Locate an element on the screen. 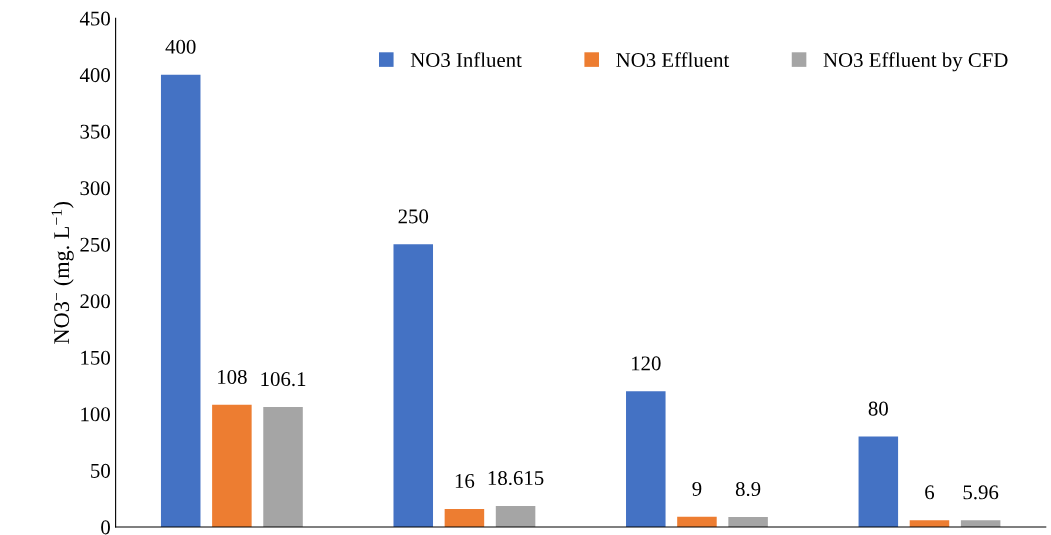 This screenshot has height=535, width=1051. data-label: 18.615 is located at coordinates (516, 478).